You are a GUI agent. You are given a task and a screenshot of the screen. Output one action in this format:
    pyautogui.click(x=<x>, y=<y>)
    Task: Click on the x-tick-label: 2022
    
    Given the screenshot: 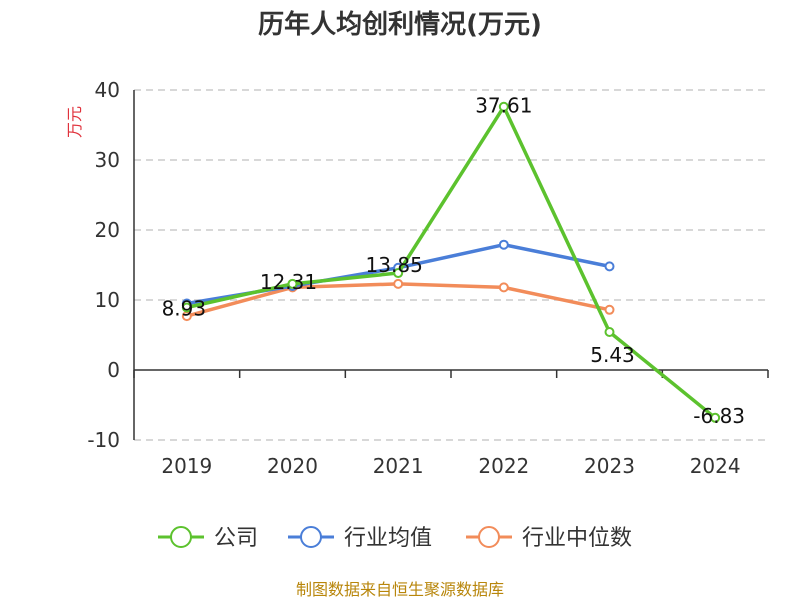 What is the action you would take?
    pyautogui.click(x=503, y=466)
    